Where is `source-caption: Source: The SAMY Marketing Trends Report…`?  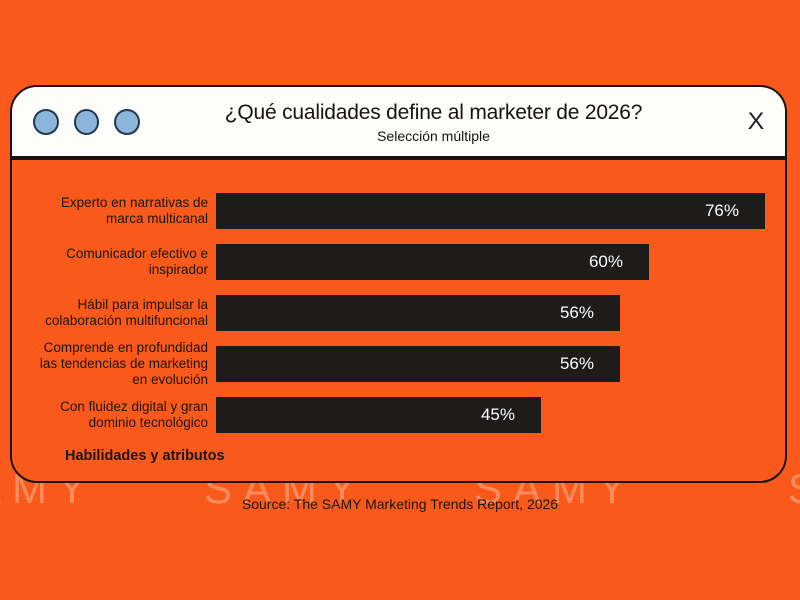 source-caption: Source: The SAMY Marketing Trends Report… is located at coordinates (400, 504).